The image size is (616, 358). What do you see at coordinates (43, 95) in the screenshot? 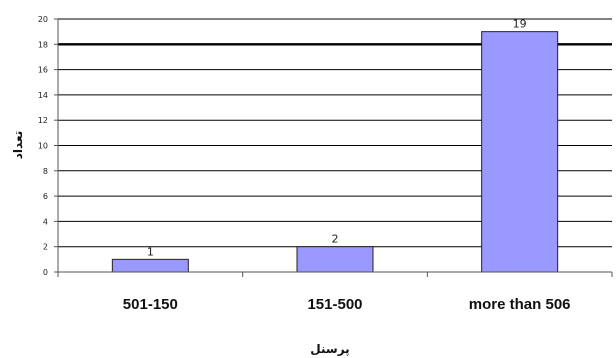
I see `y-tick-label: 14` at bounding box center [43, 95].